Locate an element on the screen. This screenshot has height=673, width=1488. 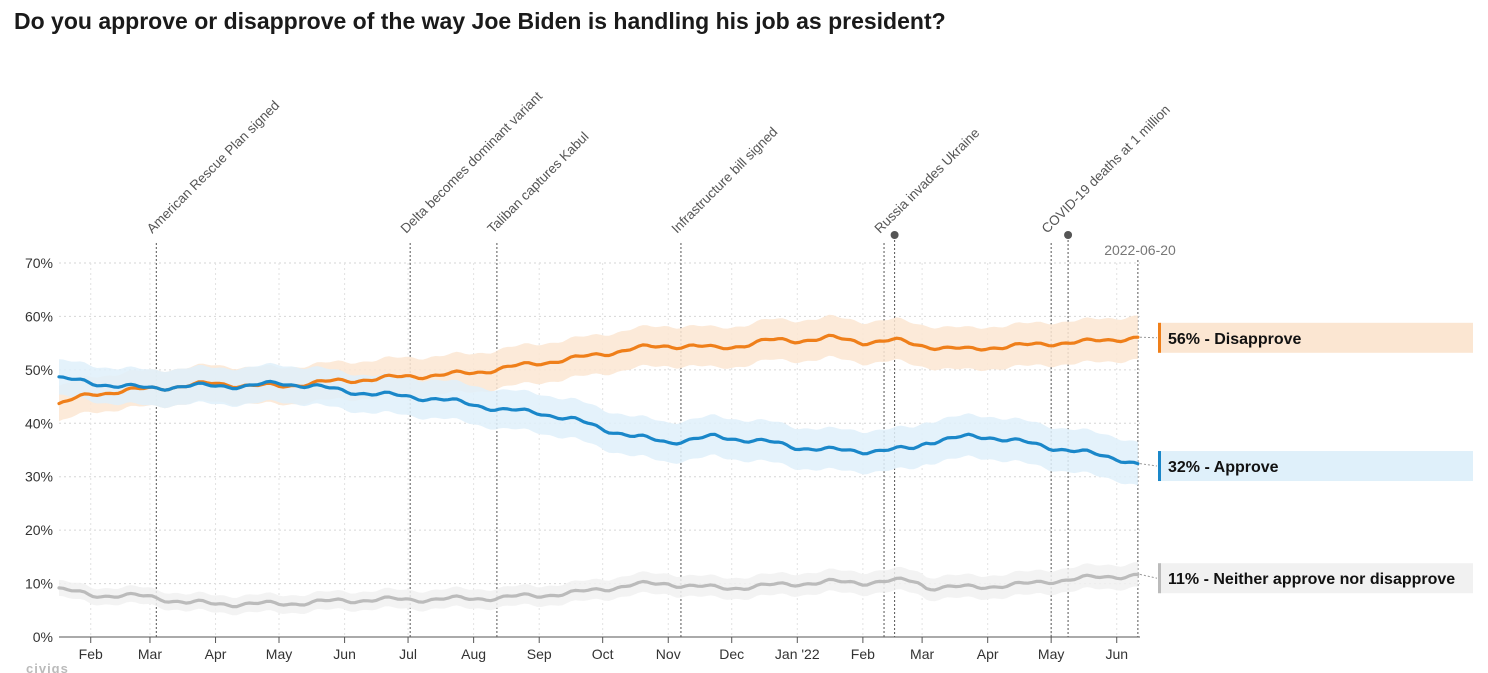
y-tick-label: 70% is located at coordinates (39, 263).